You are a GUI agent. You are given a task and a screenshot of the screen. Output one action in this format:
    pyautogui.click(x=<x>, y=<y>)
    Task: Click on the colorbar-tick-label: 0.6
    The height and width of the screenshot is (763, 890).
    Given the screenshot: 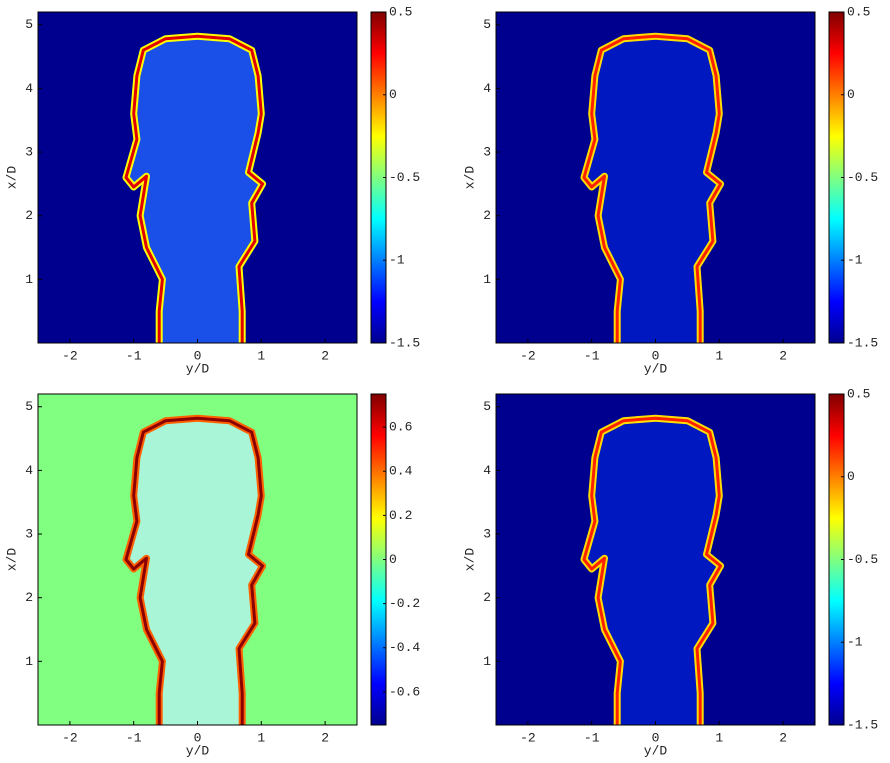 What is the action you would take?
    pyautogui.click(x=400, y=427)
    